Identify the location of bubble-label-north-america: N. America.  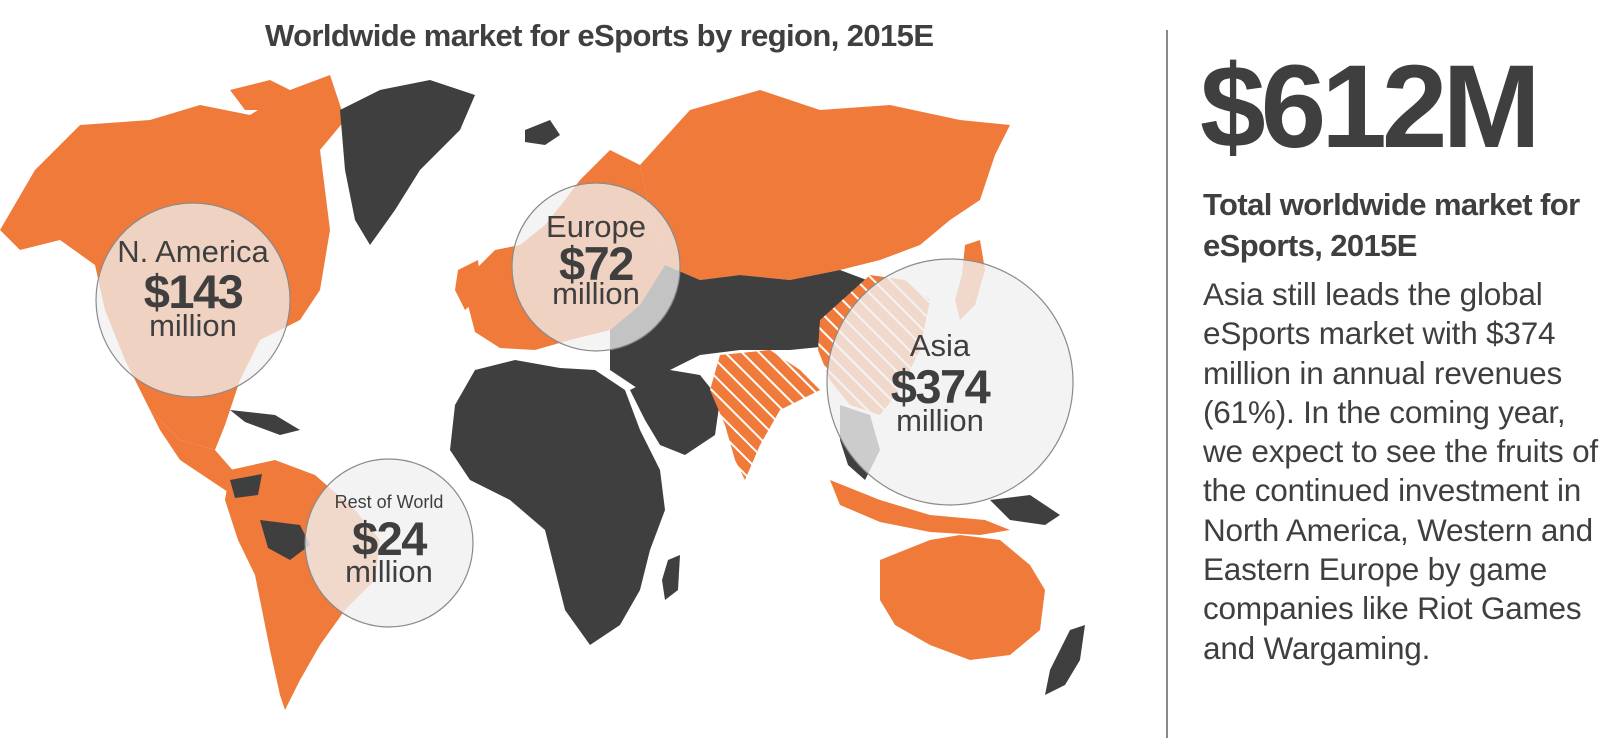
(193, 251).